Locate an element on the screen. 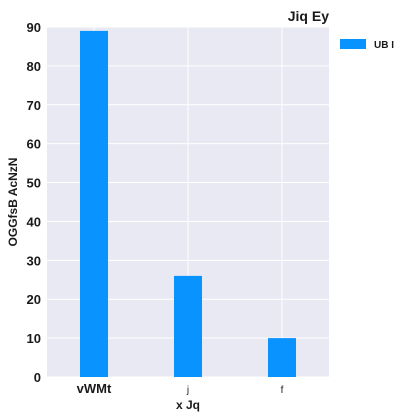 This screenshot has width=420, height=420. y-tick-label: 90 is located at coordinates (34, 27).